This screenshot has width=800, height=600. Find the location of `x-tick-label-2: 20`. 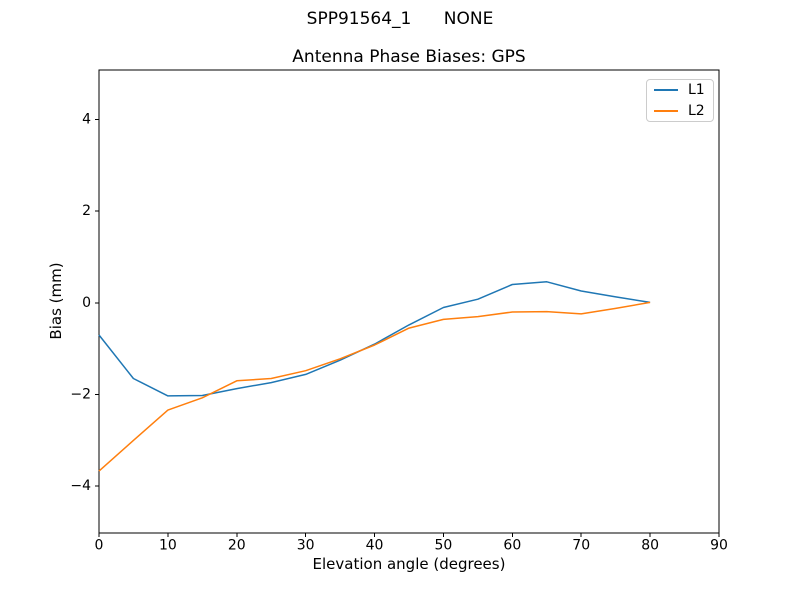

x-tick-label-2: 20 is located at coordinates (237, 546).